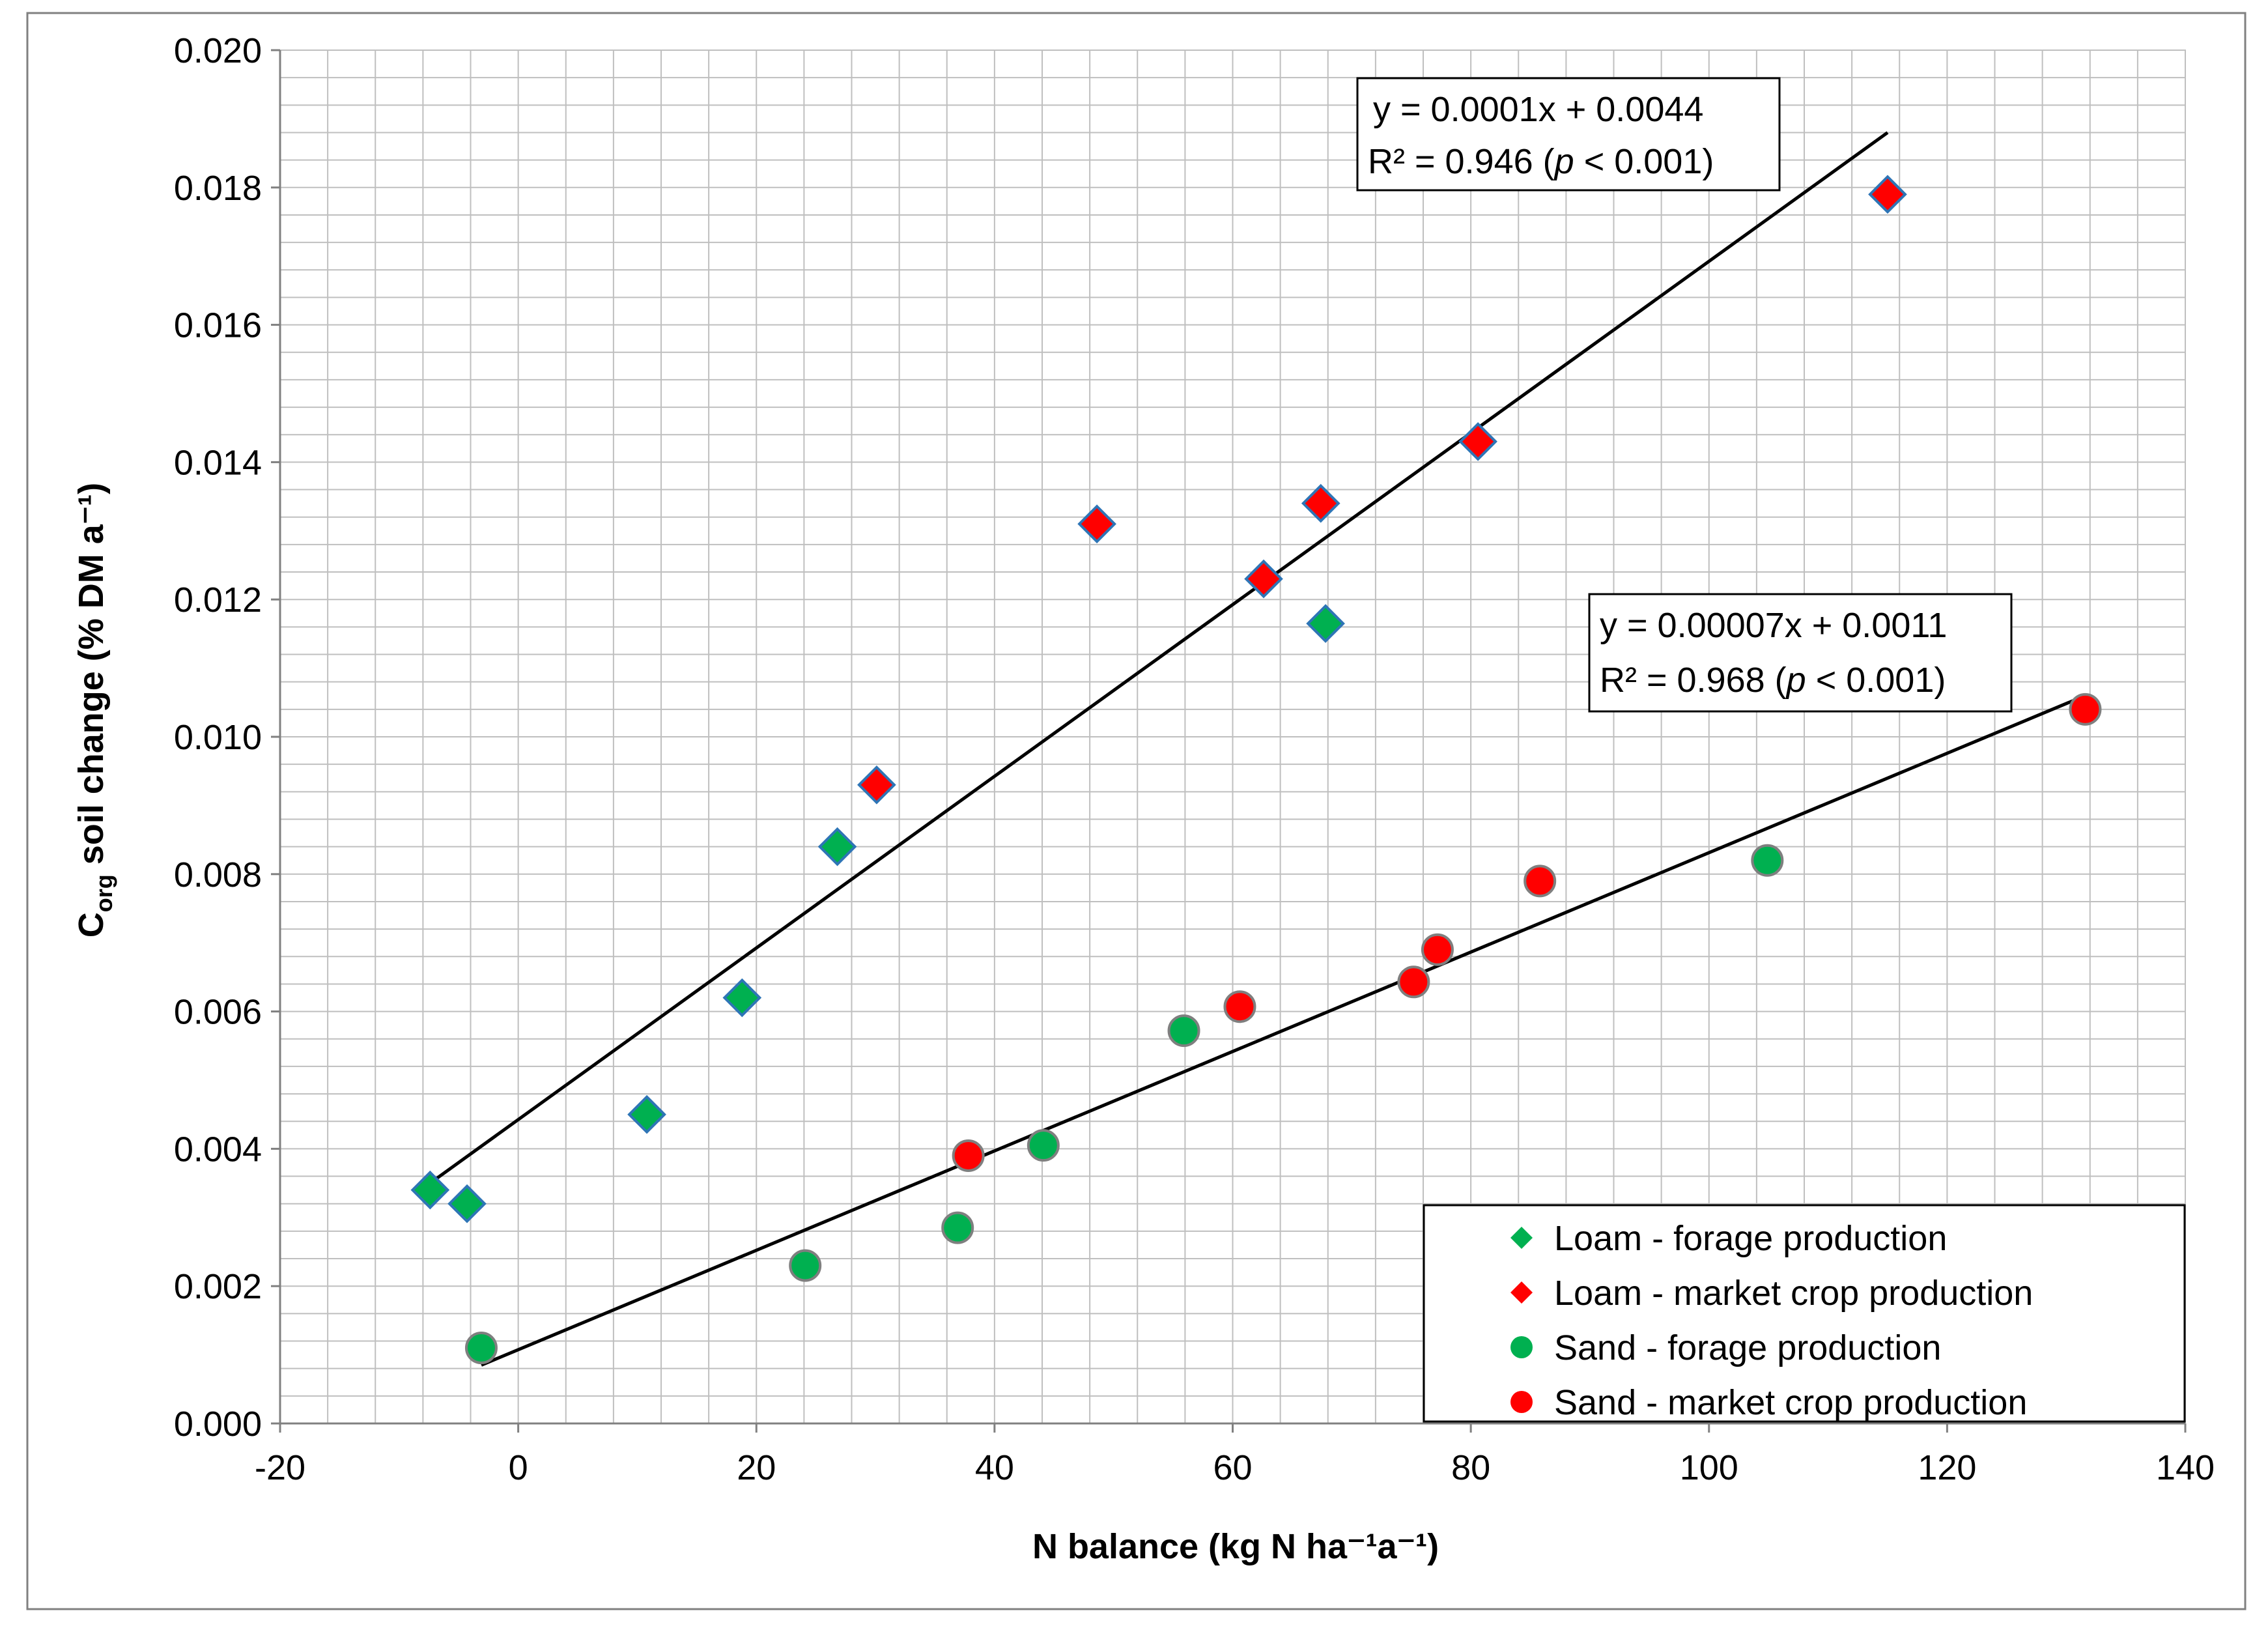 This screenshot has height=1643, width=2268. Describe the element at coordinates (1538, 110) in the screenshot. I see `equation-loam: y = 0.0001x + 0.0044` at that location.